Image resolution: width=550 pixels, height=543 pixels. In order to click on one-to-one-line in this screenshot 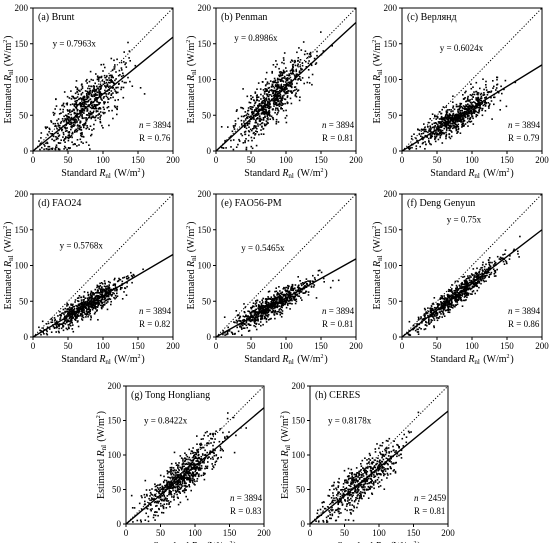, I will do `click(286, 265)`.